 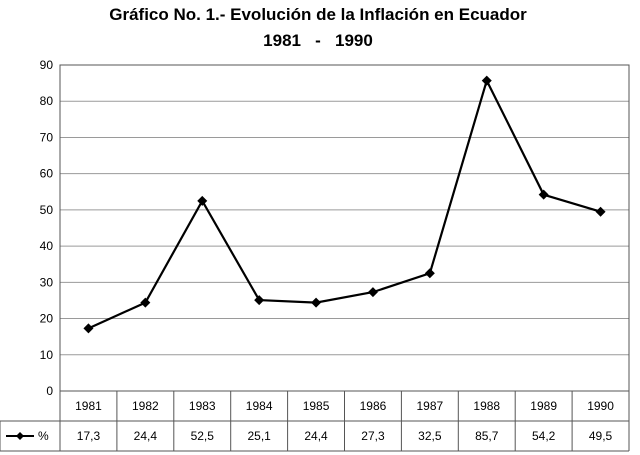 I want to click on x-tick-label: 1983, so click(x=202, y=406).